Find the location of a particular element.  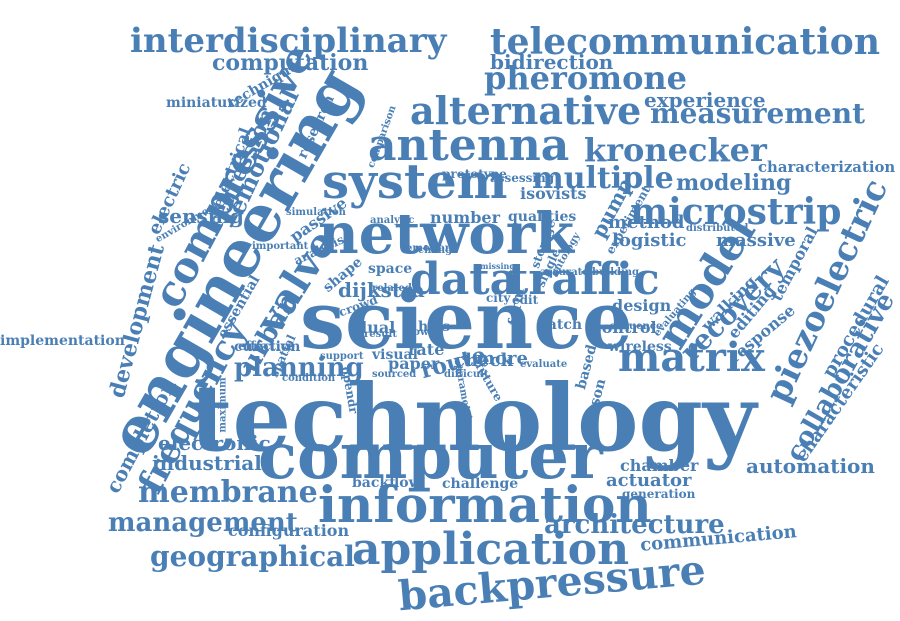

word-automation: automation is located at coordinates (810, 466).